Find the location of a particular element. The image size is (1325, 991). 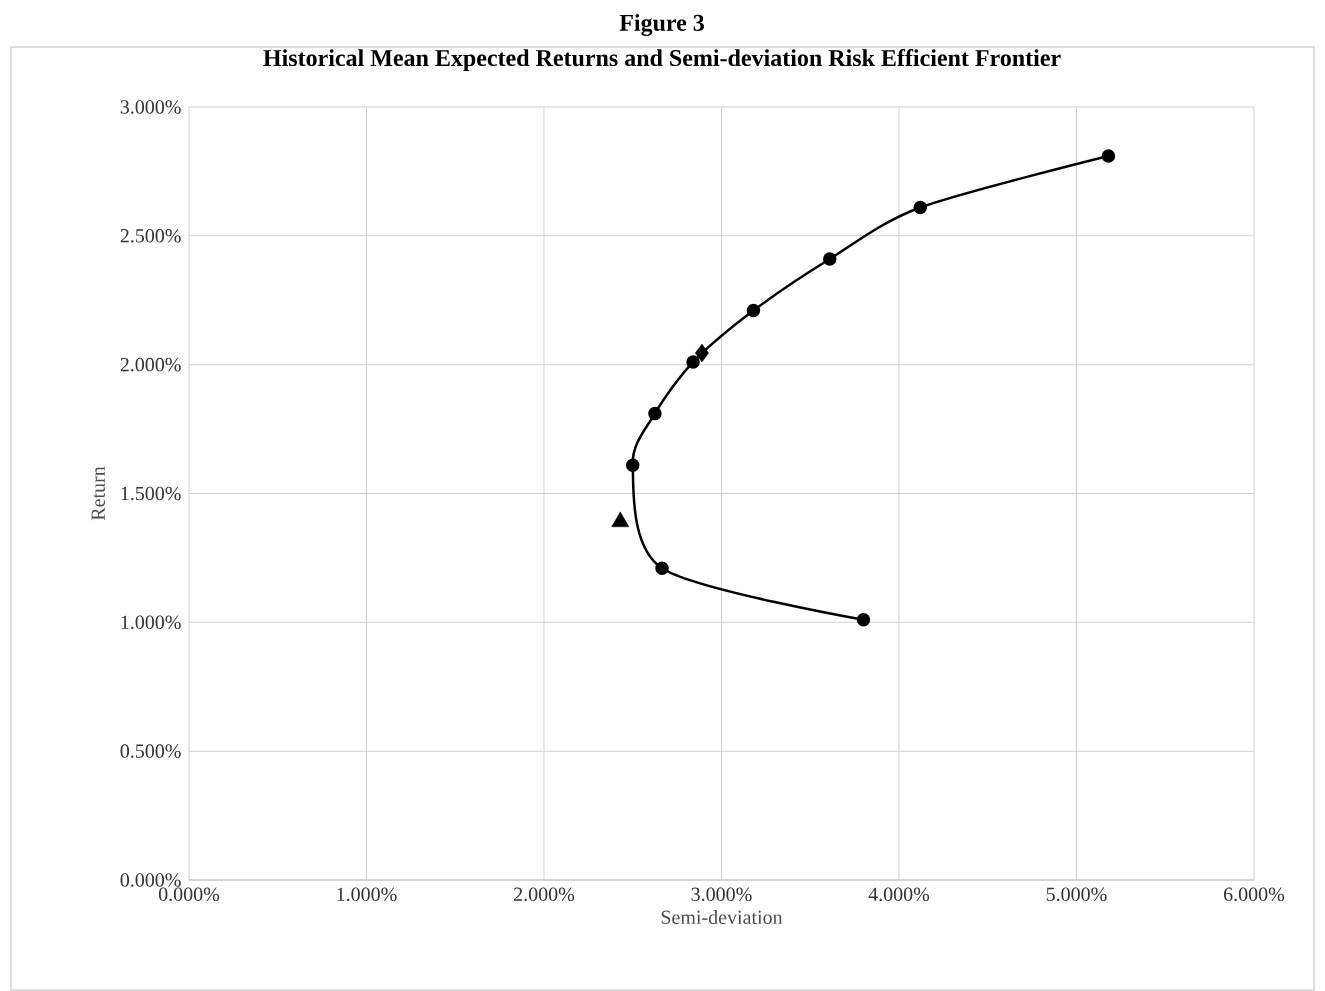

y-tick-label: 3.000% is located at coordinates (150, 107).